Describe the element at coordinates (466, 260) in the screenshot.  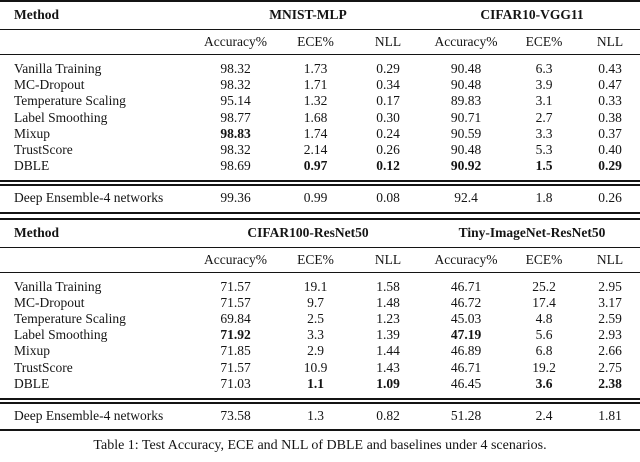
I see `t2-col-accuracy-2: Accuracy%` at that location.